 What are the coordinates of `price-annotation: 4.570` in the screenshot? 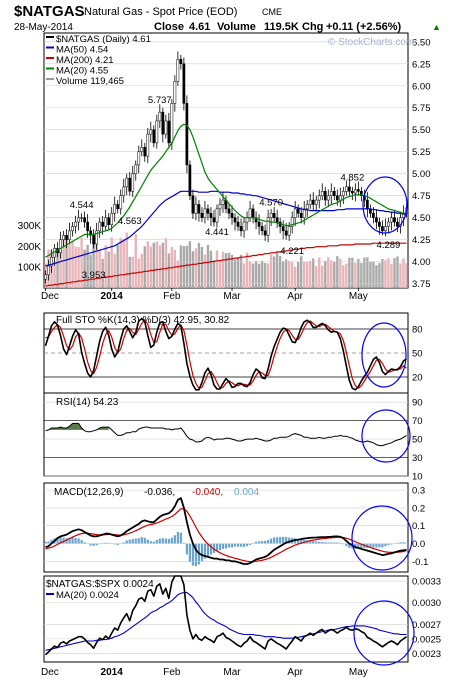 It's located at (271, 203).